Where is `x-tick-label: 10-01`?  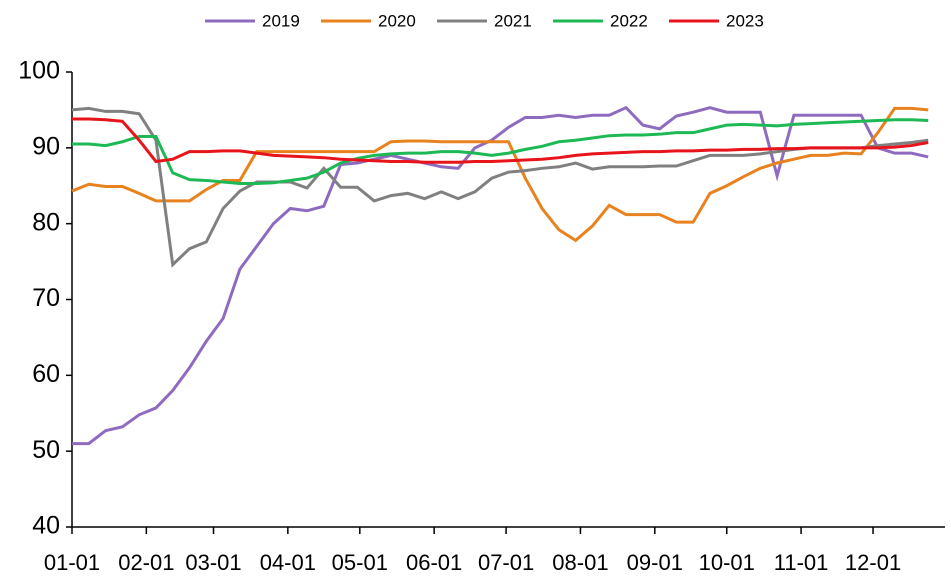
x-tick-label: 10-01 is located at coordinates (727, 562).